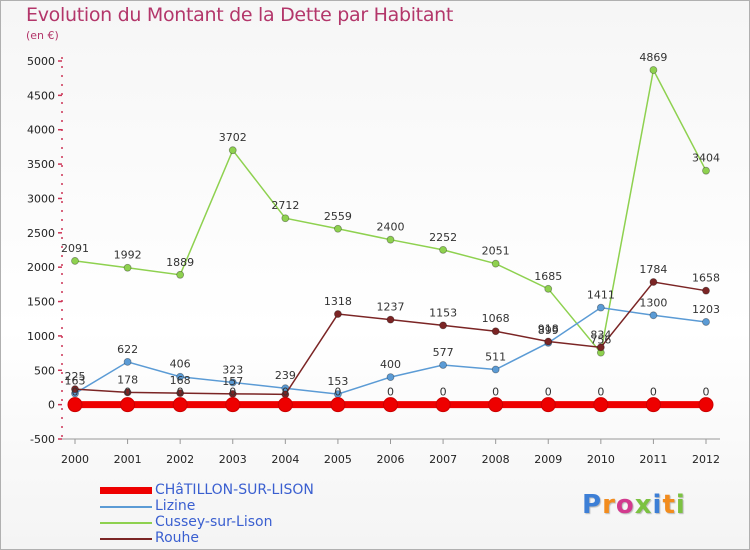 This screenshot has width=750, height=550. Describe the element at coordinates (496, 251) in the screenshot. I see `data-label-2: 2051` at that location.